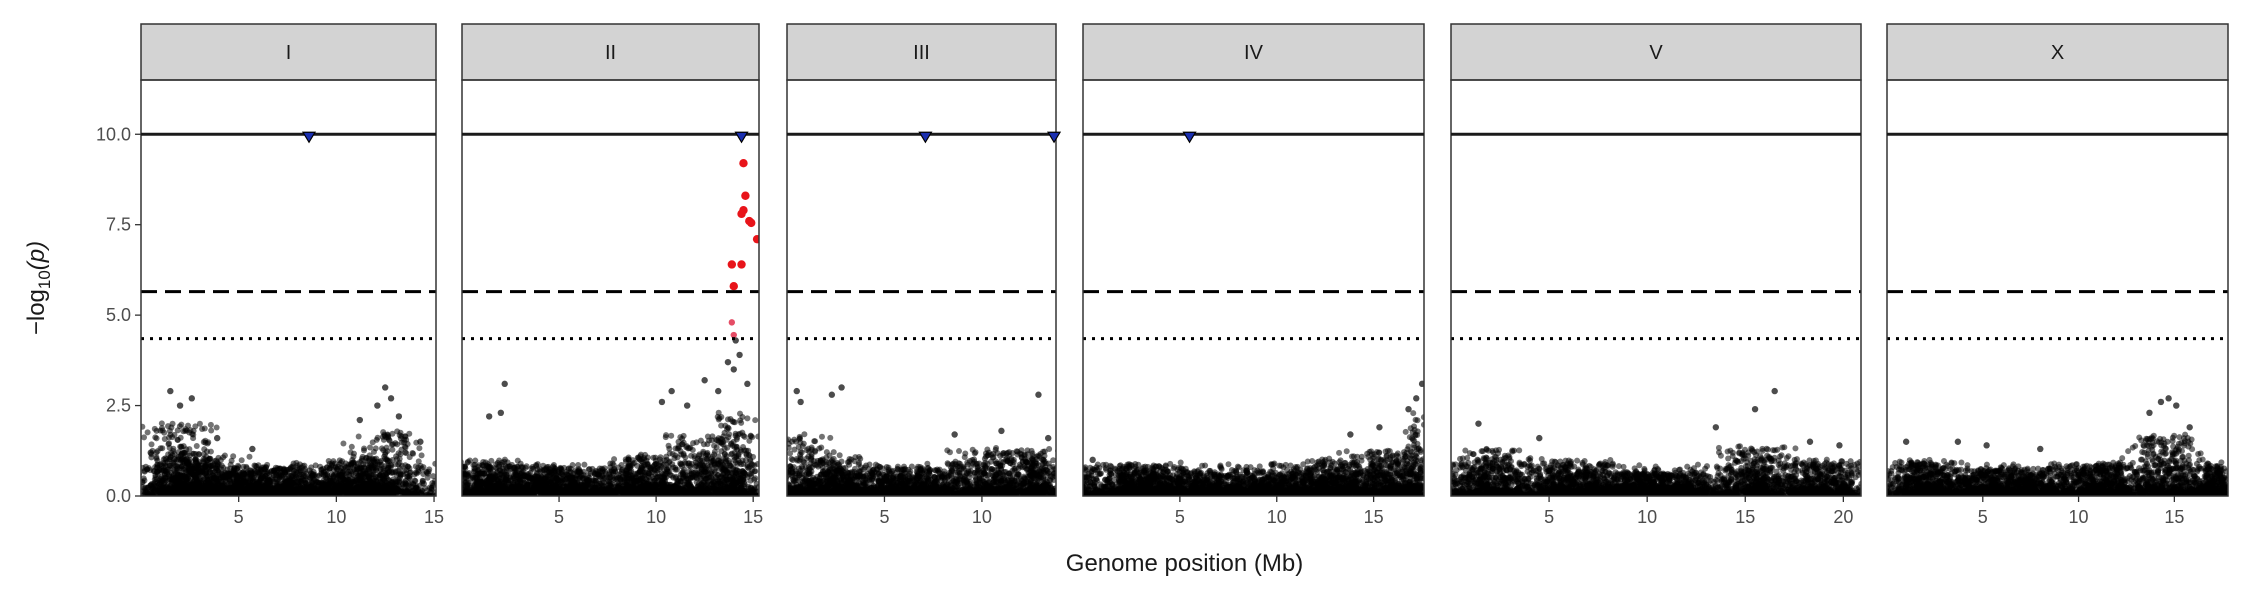 This screenshot has height=605, width=2250. Describe the element at coordinates (1184, 563) in the screenshot. I see `x-axis-label: Genome position (Mb)` at that location.